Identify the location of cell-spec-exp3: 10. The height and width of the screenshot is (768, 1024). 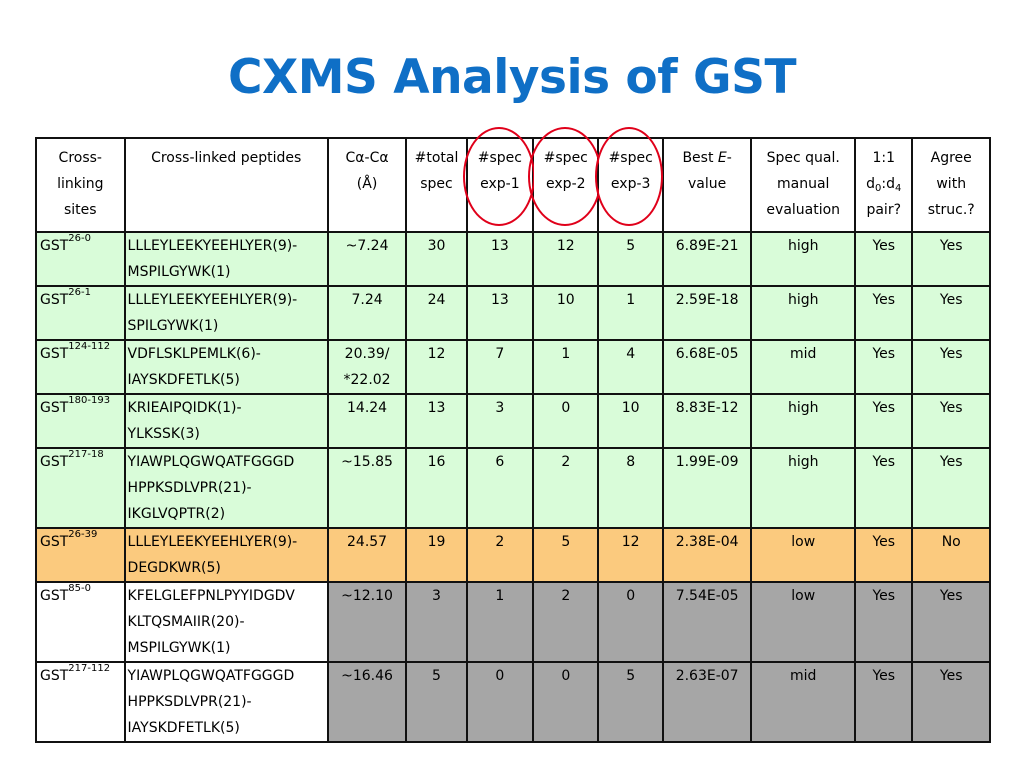
(630, 421).